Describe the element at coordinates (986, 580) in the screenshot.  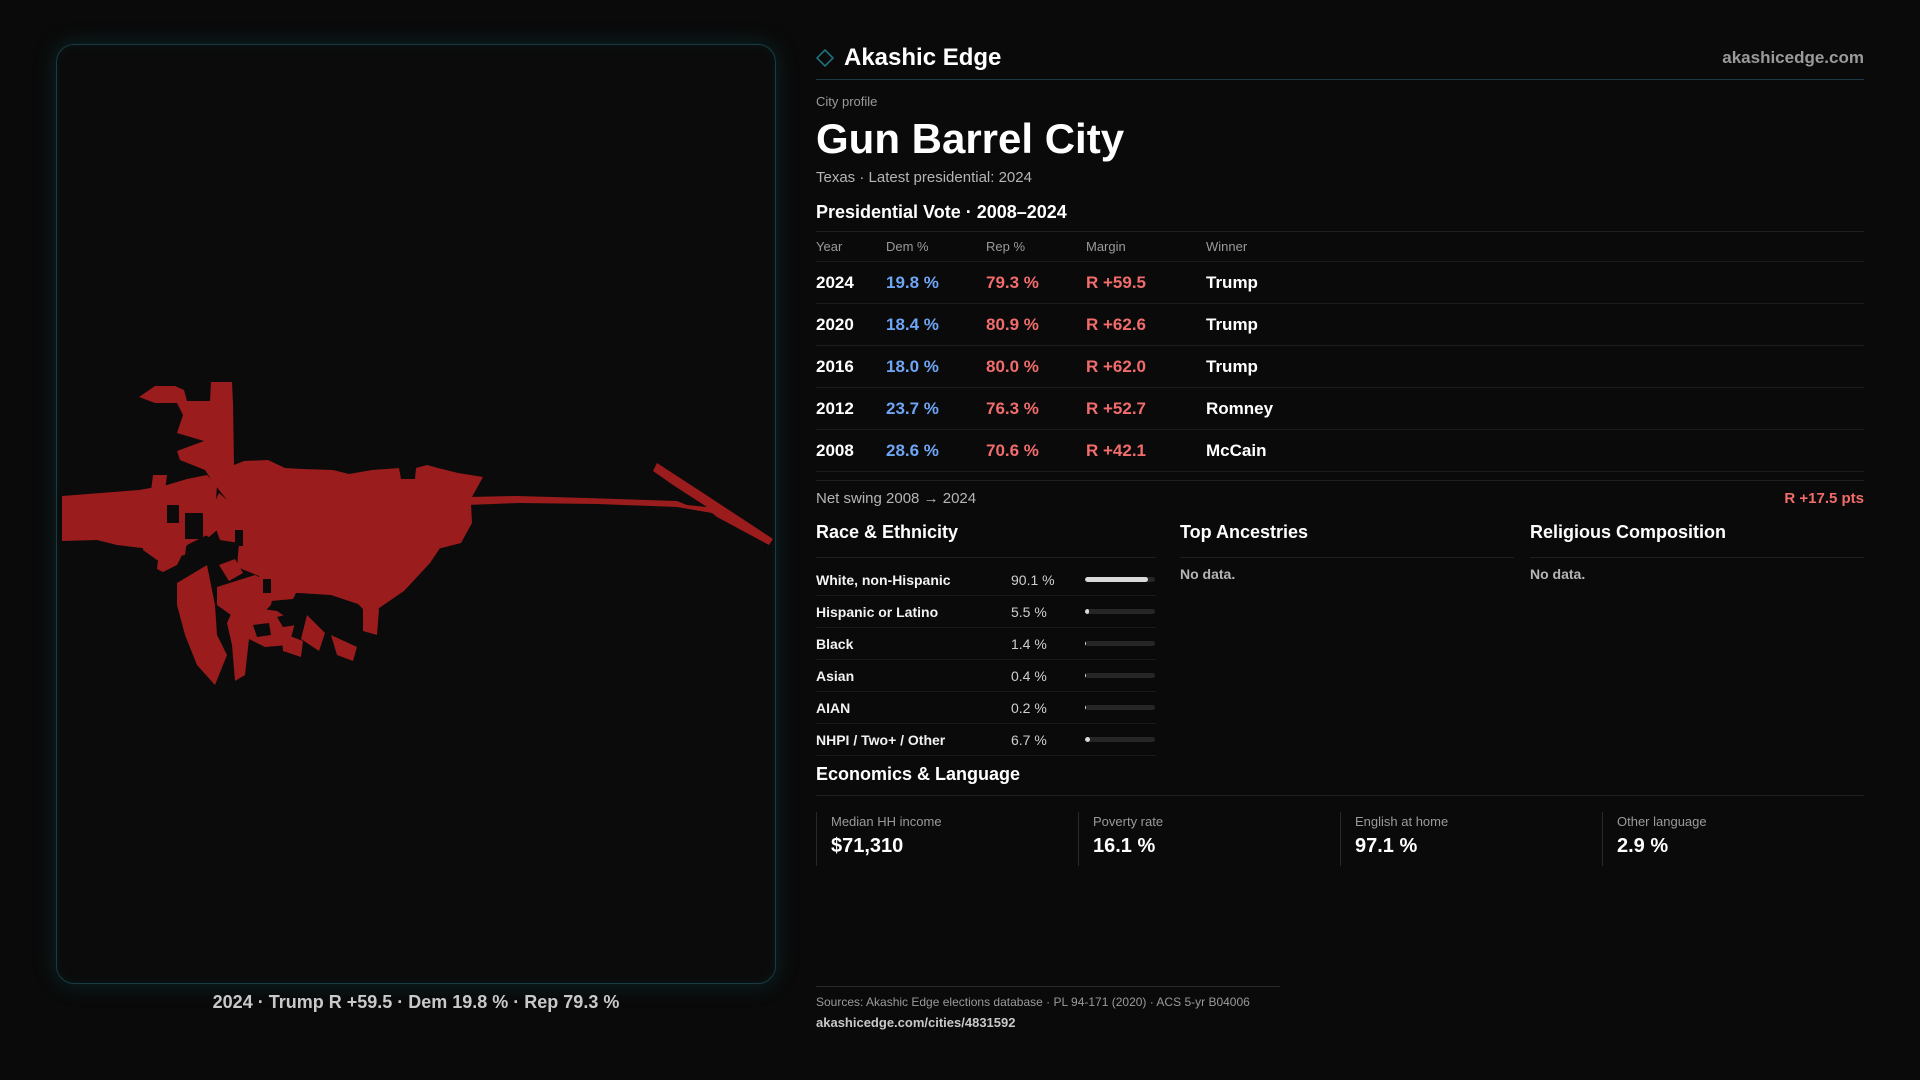
I see `list-item: White, non-Hispanic 90.1 %` at that location.